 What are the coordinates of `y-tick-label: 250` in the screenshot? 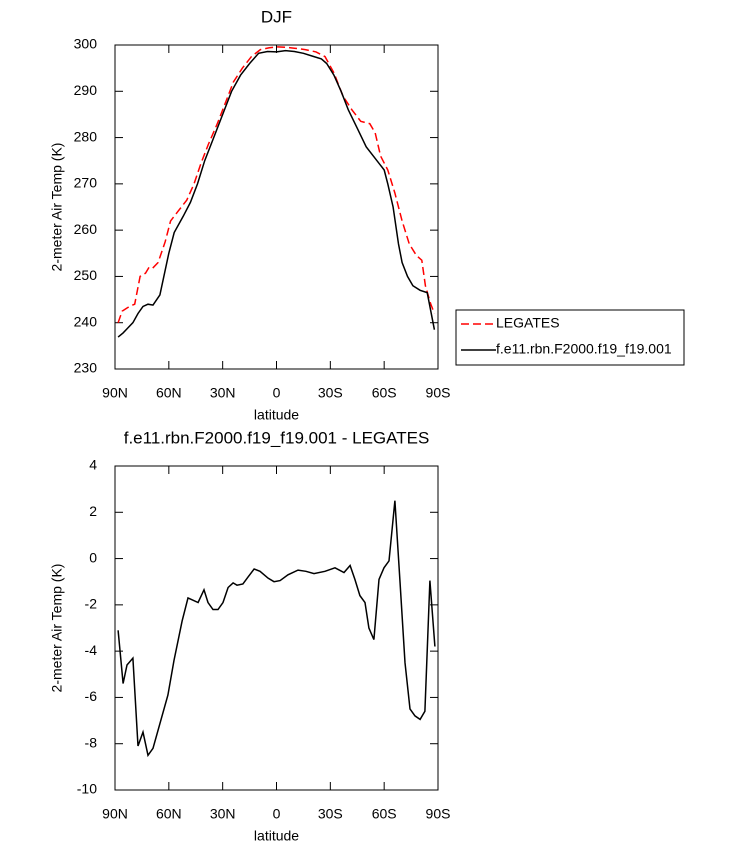 It's located at (86, 275).